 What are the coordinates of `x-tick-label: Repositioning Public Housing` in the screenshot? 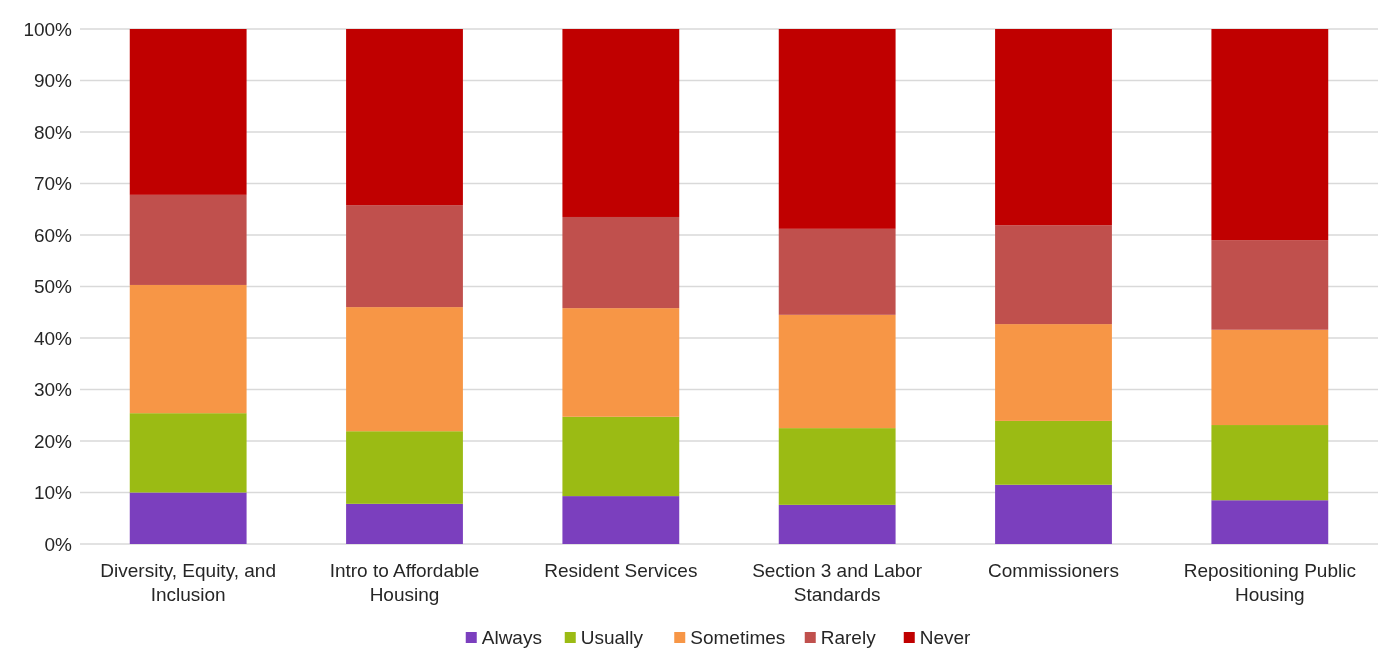 It's located at (1269, 582).